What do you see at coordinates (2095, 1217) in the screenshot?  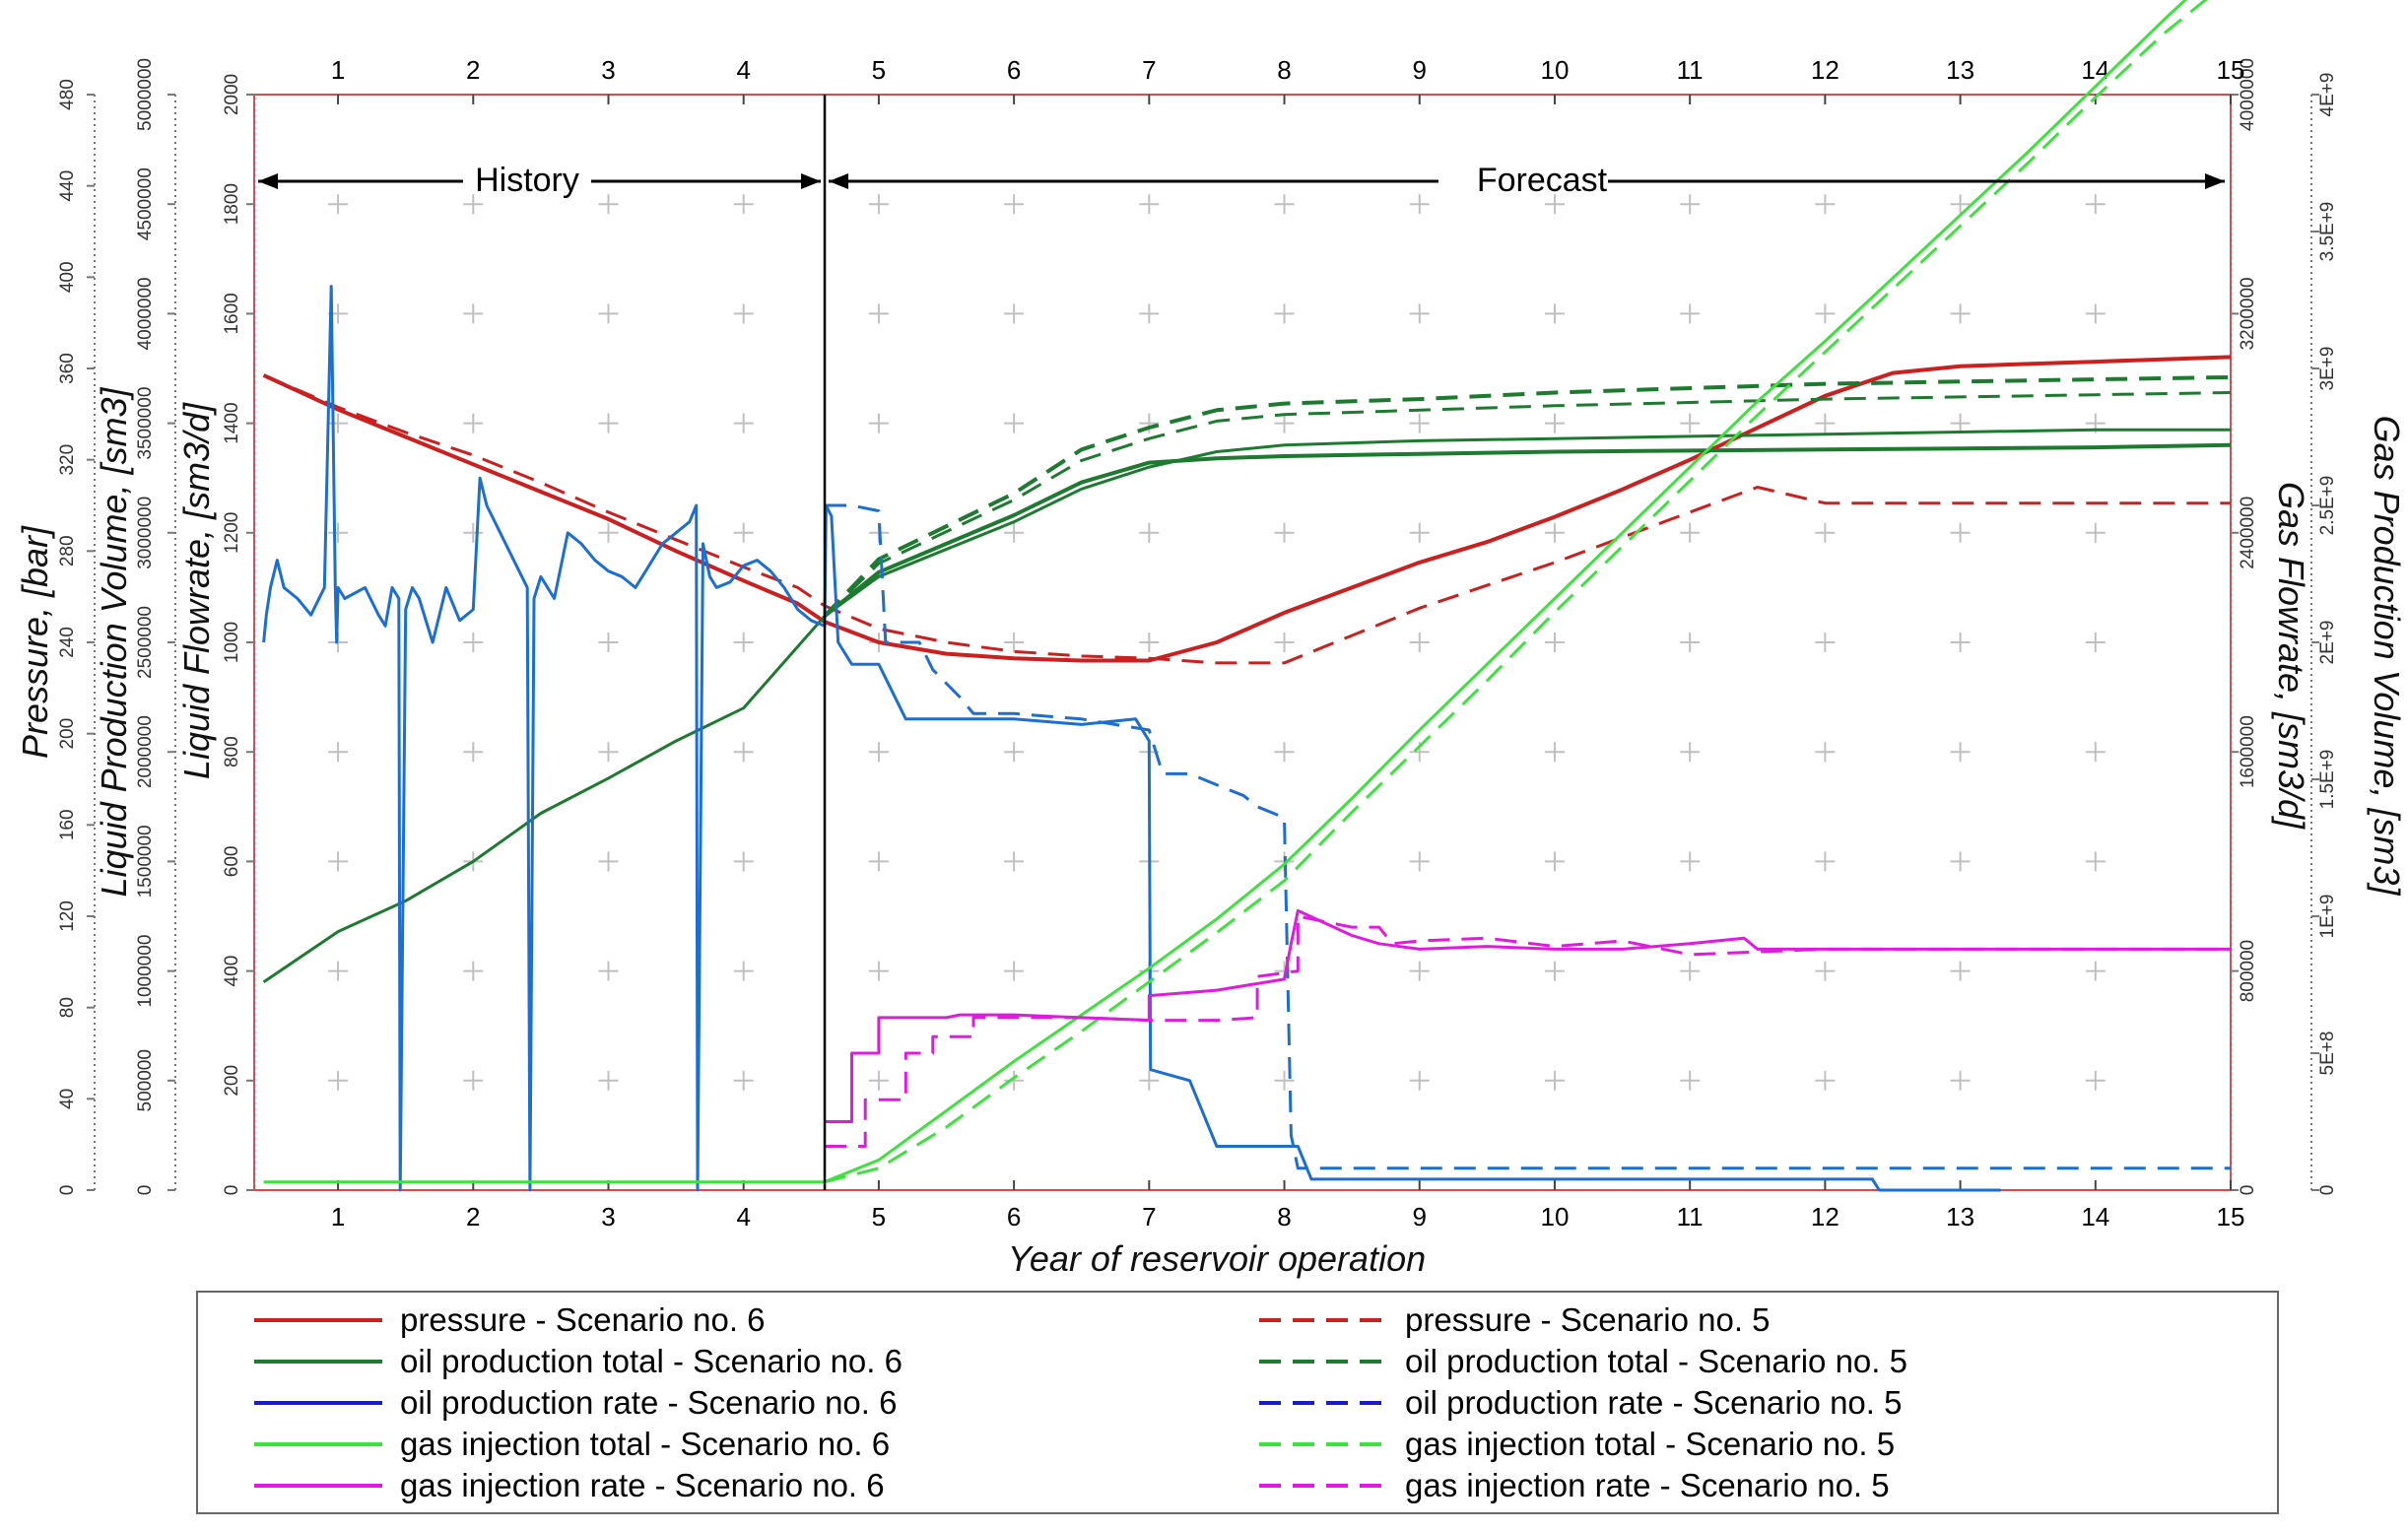 I see `x-tick-label-bottom: 14` at bounding box center [2095, 1217].